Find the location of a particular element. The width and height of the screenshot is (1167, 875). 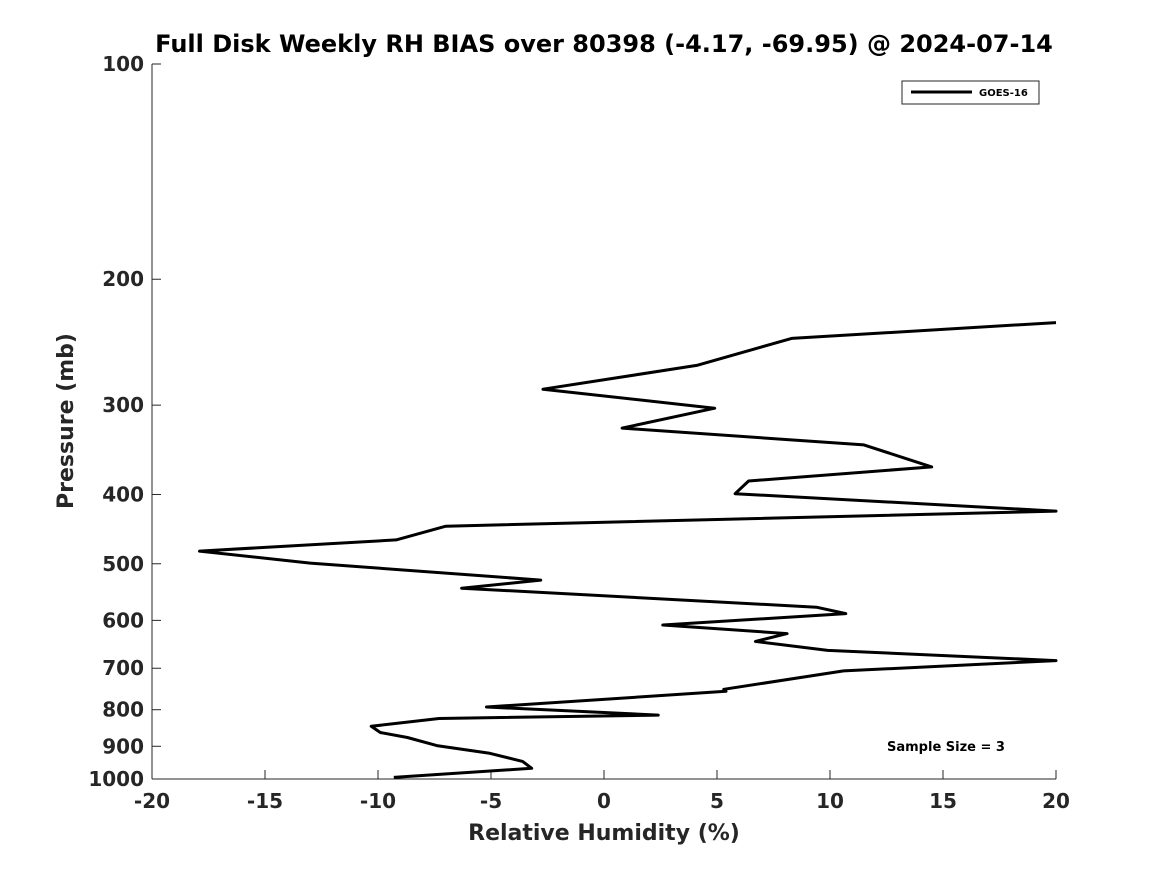

y-axis-label: Pressure (mb) is located at coordinates (66, 421).